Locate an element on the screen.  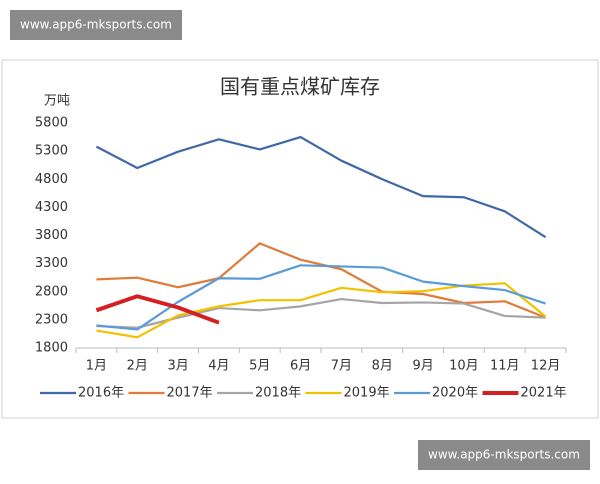
x-tick-label: 12月 is located at coordinates (546, 366).